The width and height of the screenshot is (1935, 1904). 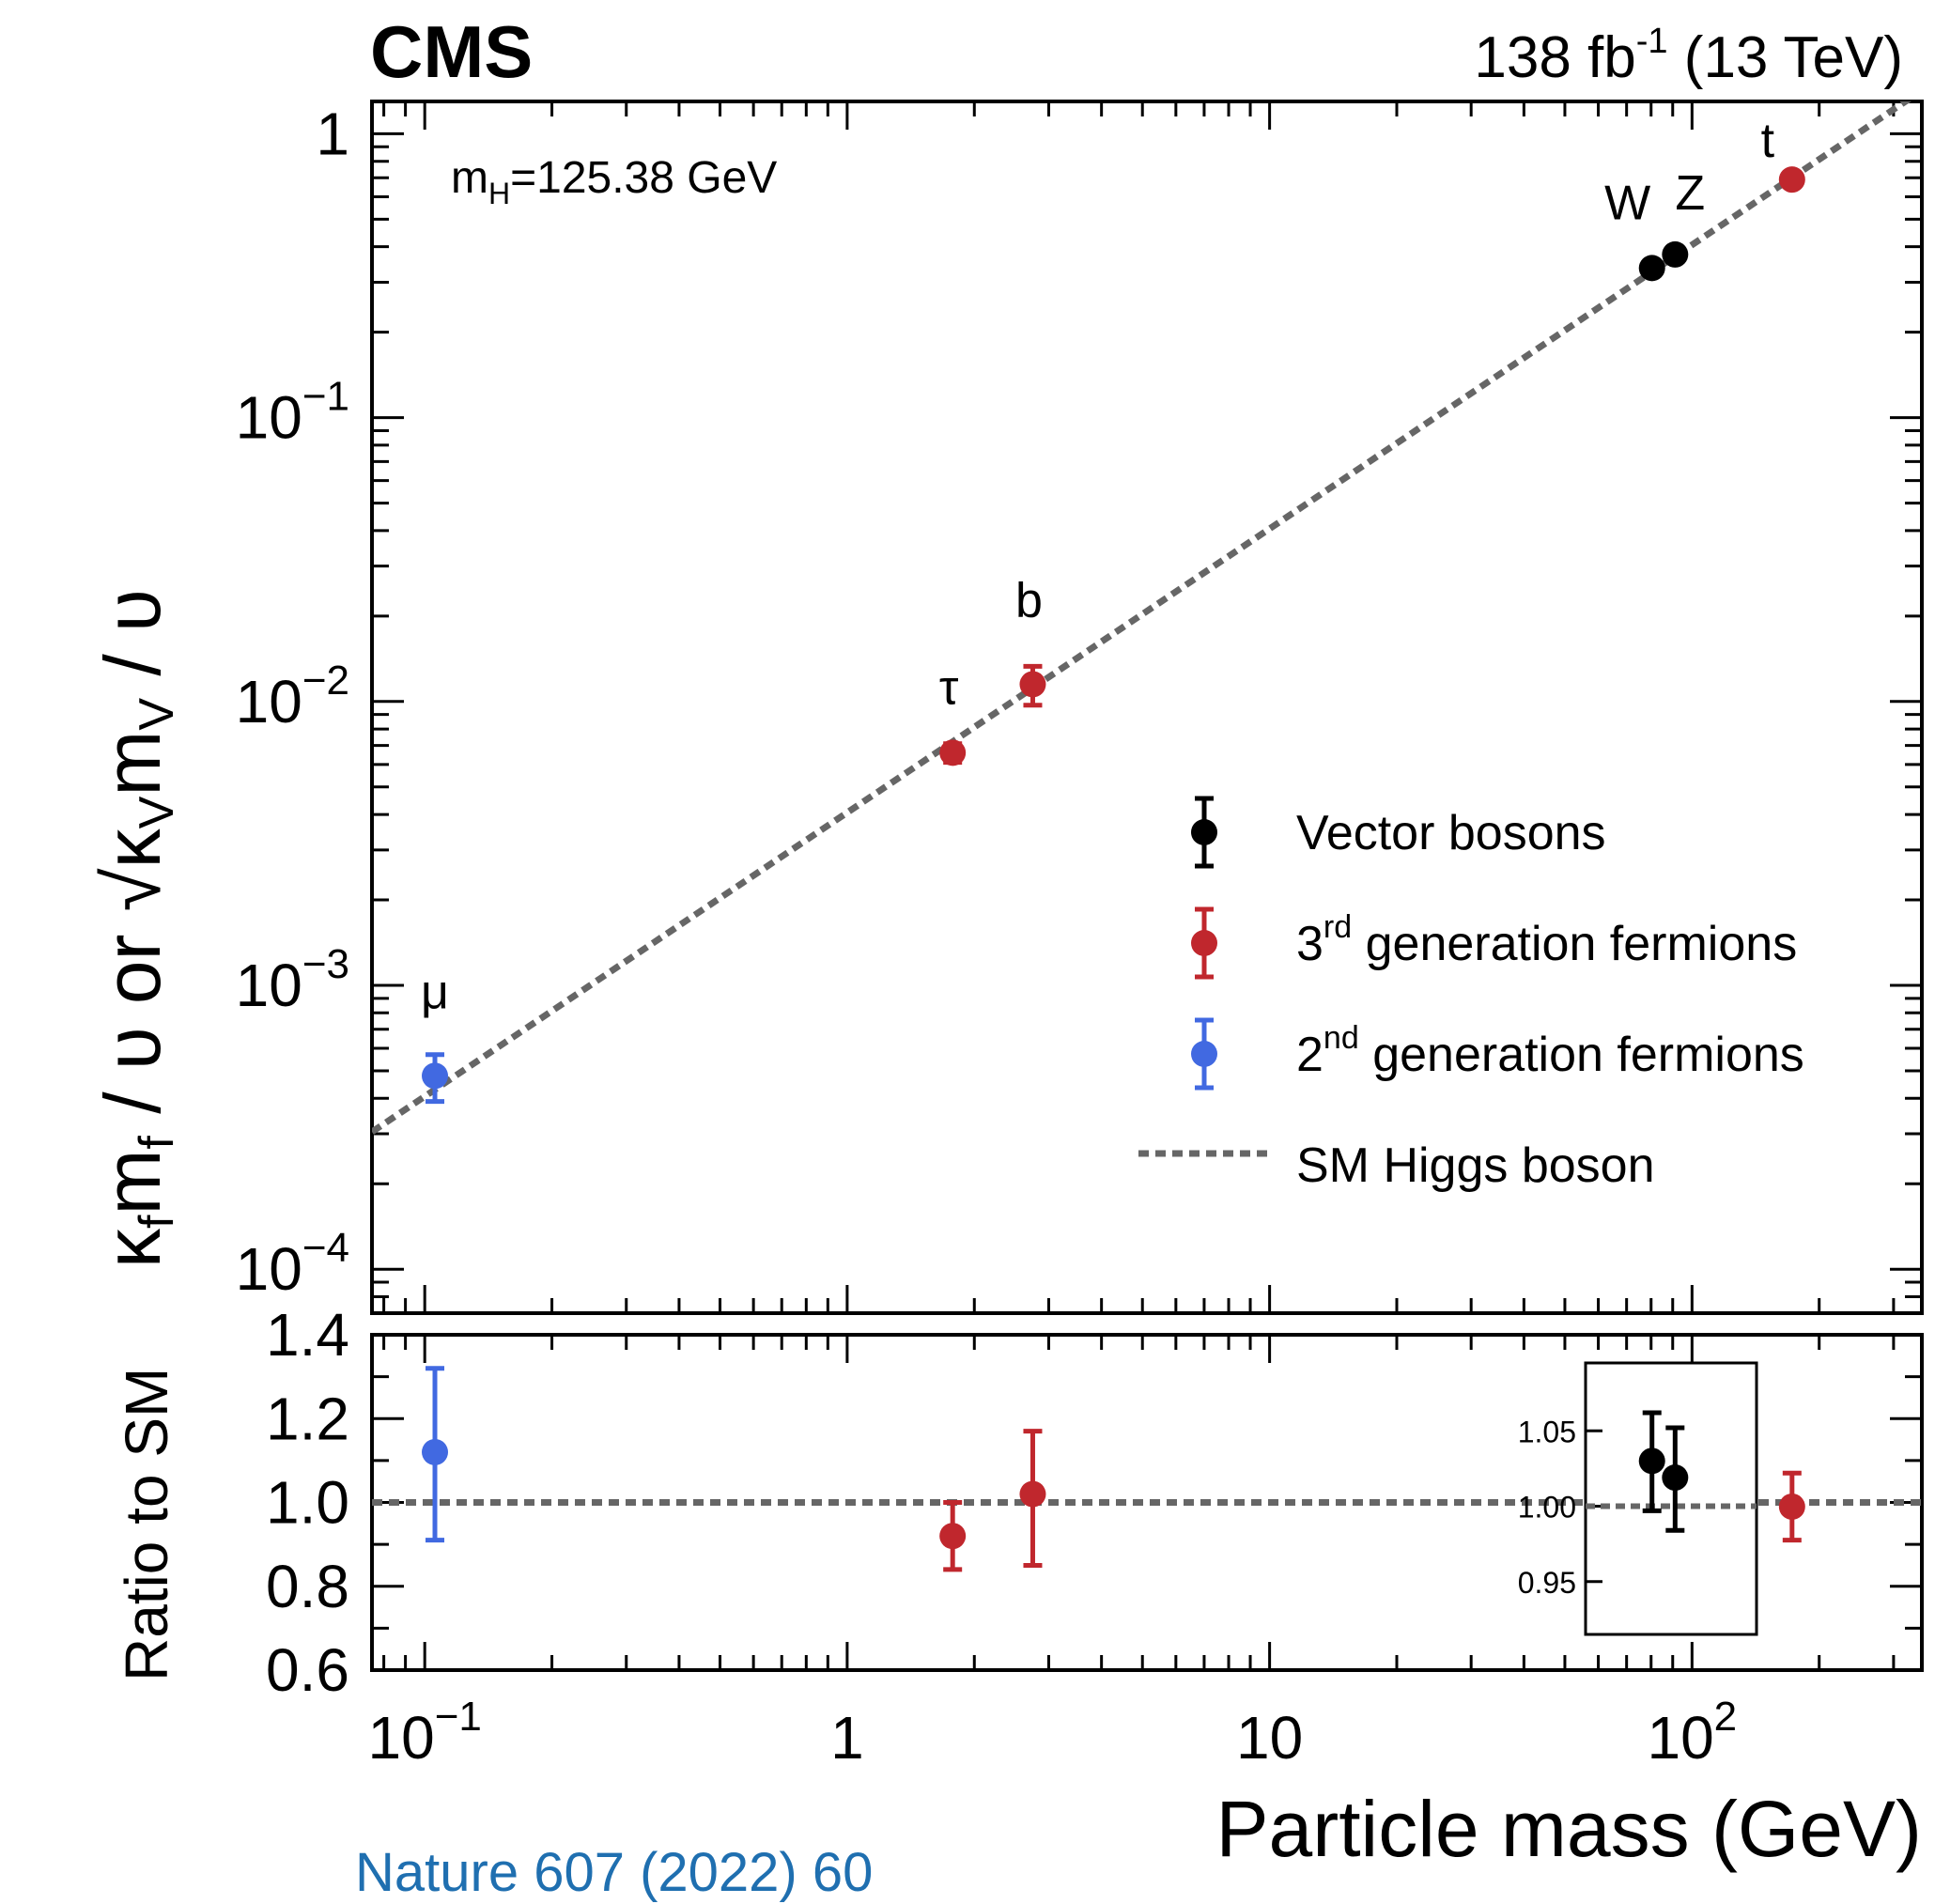 I want to click on ratio-y-tick-label: 1.0, so click(x=307, y=1503).